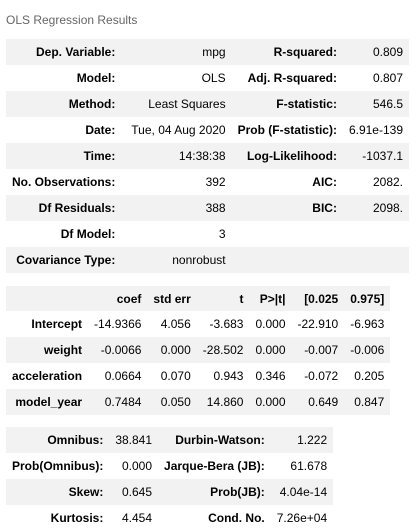 Image resolution: width=419 pixels, height=532 pixels. I want to click on coefficient-cell: 14.860, so click(223, 402).